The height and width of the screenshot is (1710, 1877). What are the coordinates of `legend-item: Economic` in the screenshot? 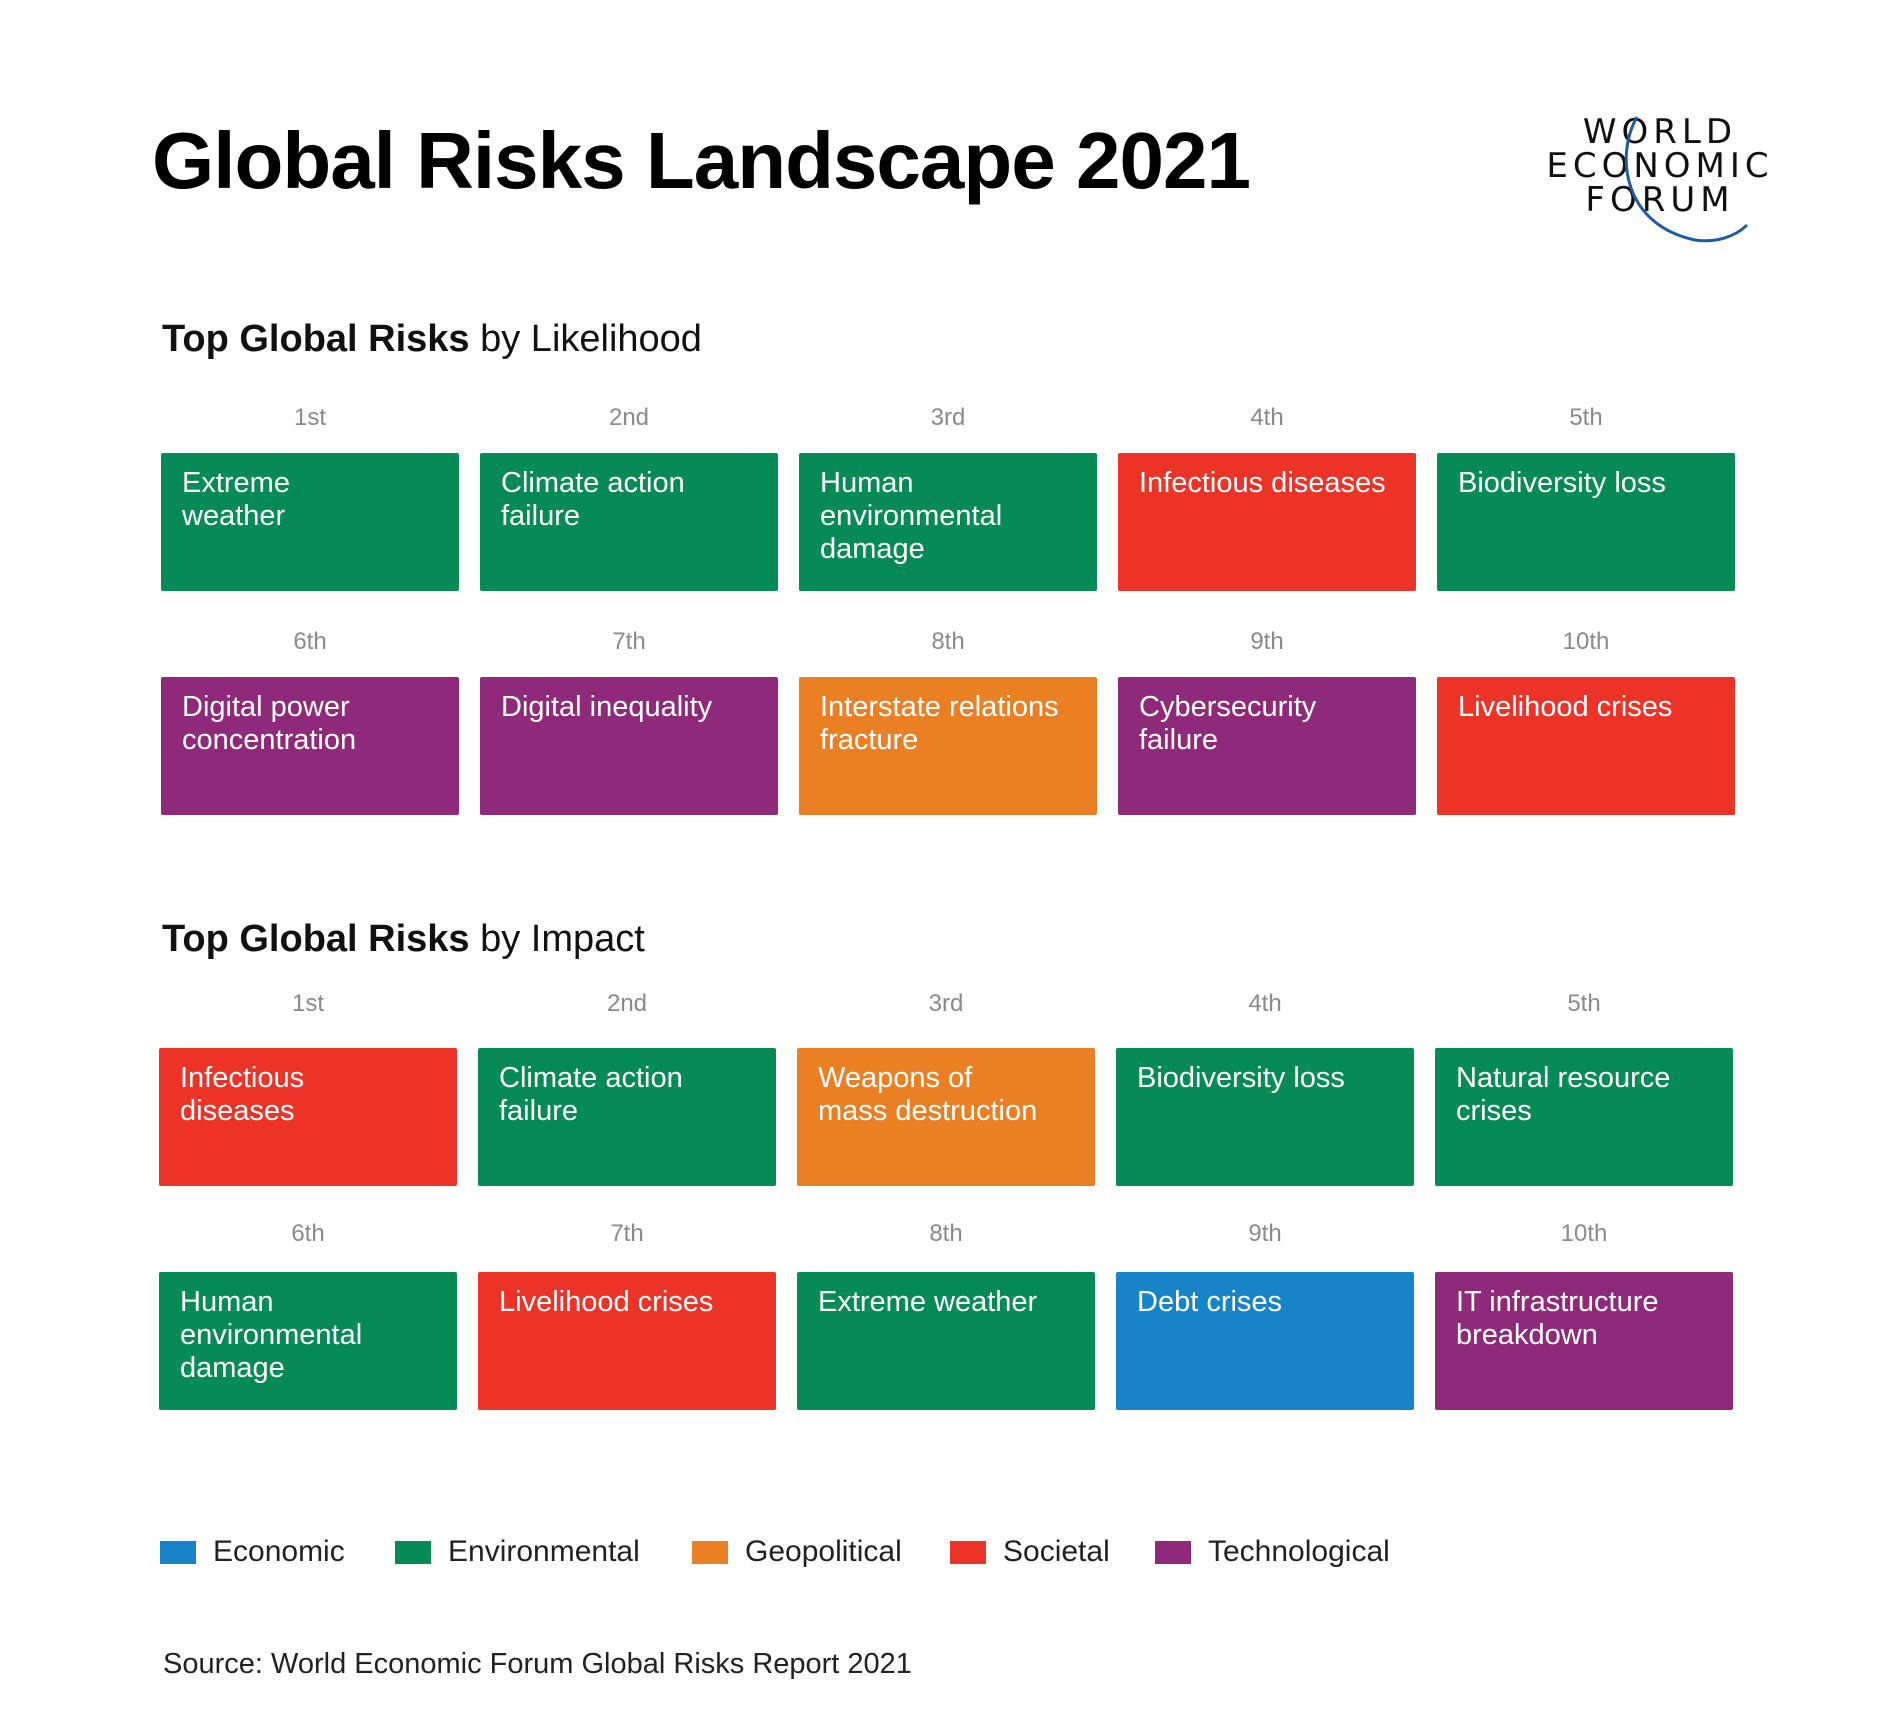 It's located at (252, 1551).